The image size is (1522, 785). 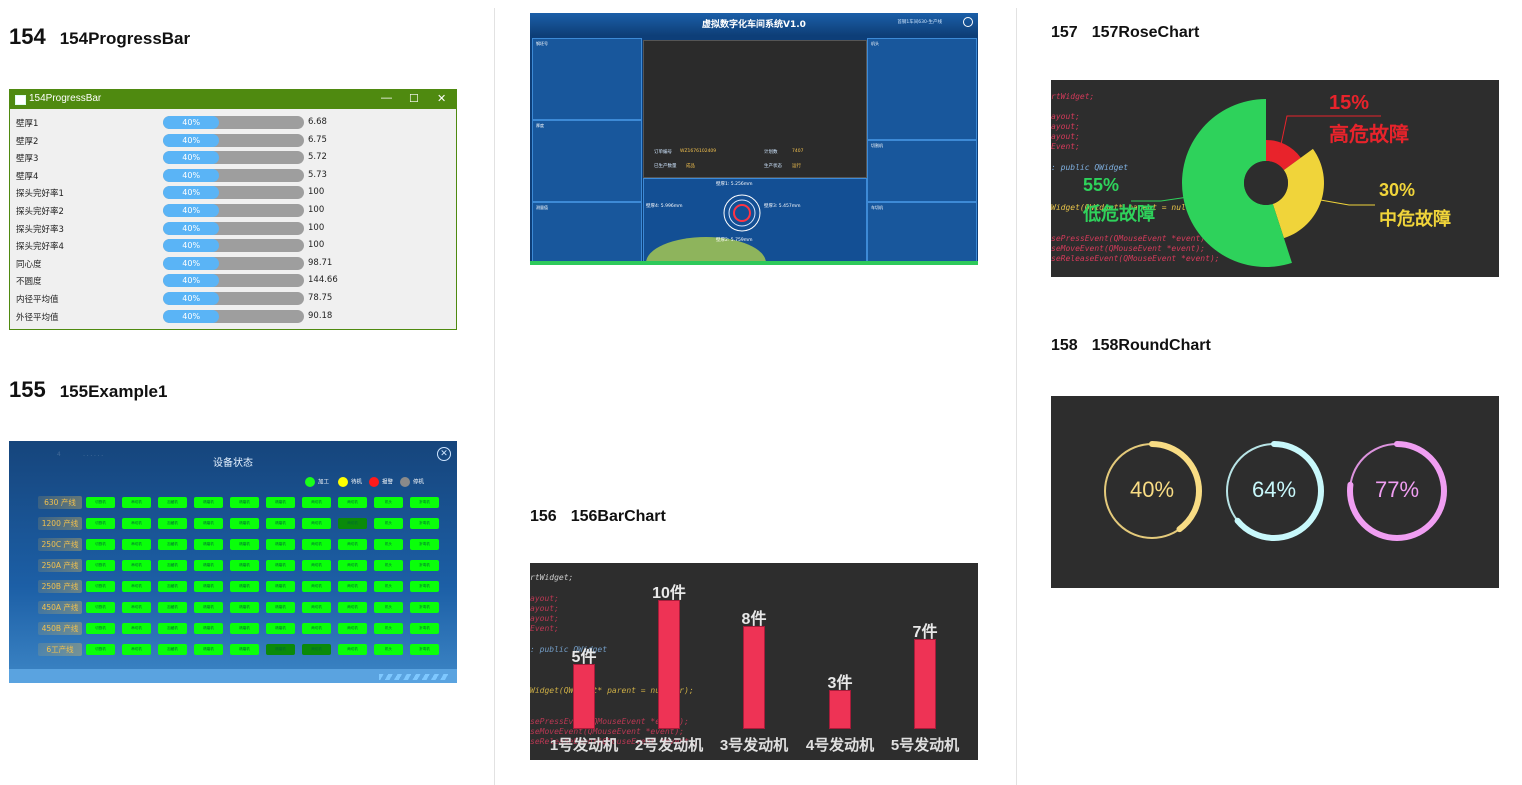 I want to click on maximize-button: ☐, so click(x=414, y=99).